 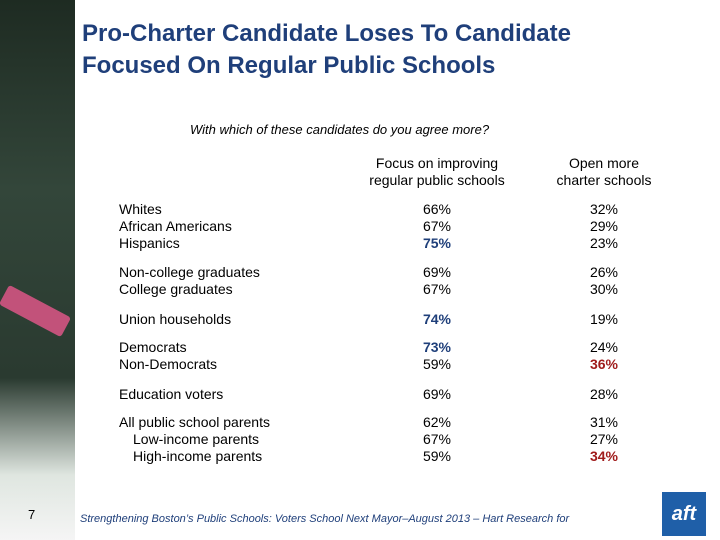 What do you see at coordinates (175, 226) in the screenshot?
I see `row-label: African Americans` at bounding box center [175, 226].